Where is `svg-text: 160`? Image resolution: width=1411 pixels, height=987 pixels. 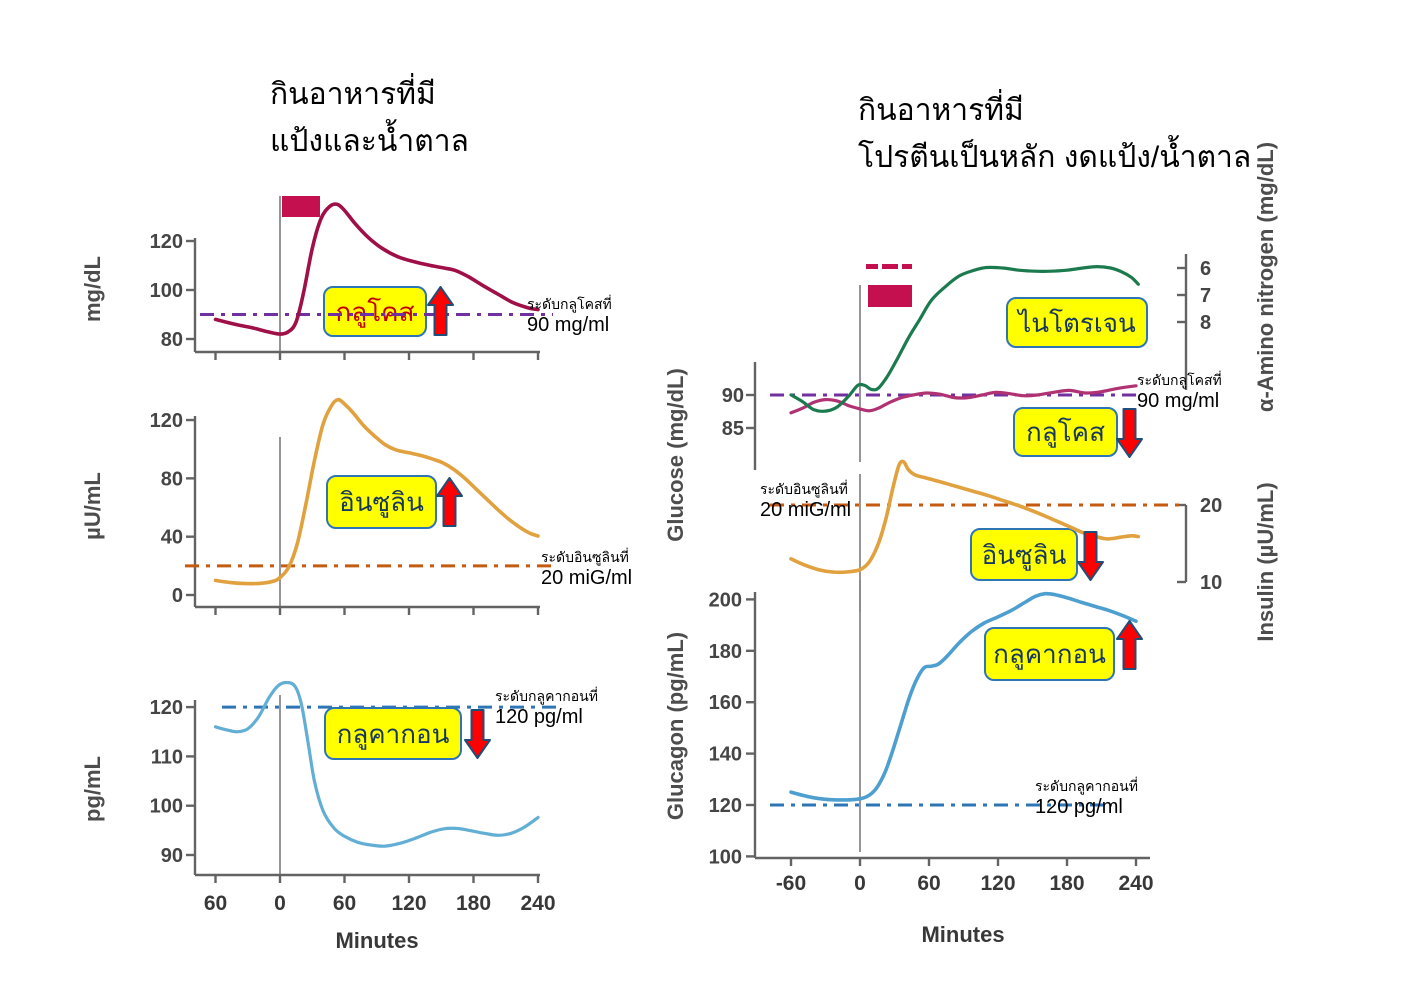
svg-text: 160 is located at coordinates (725, 703).